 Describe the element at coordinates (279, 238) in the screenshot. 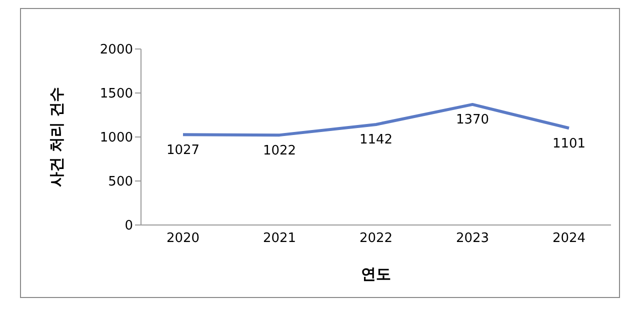

I see `x-tick-label: 2021` at that location.